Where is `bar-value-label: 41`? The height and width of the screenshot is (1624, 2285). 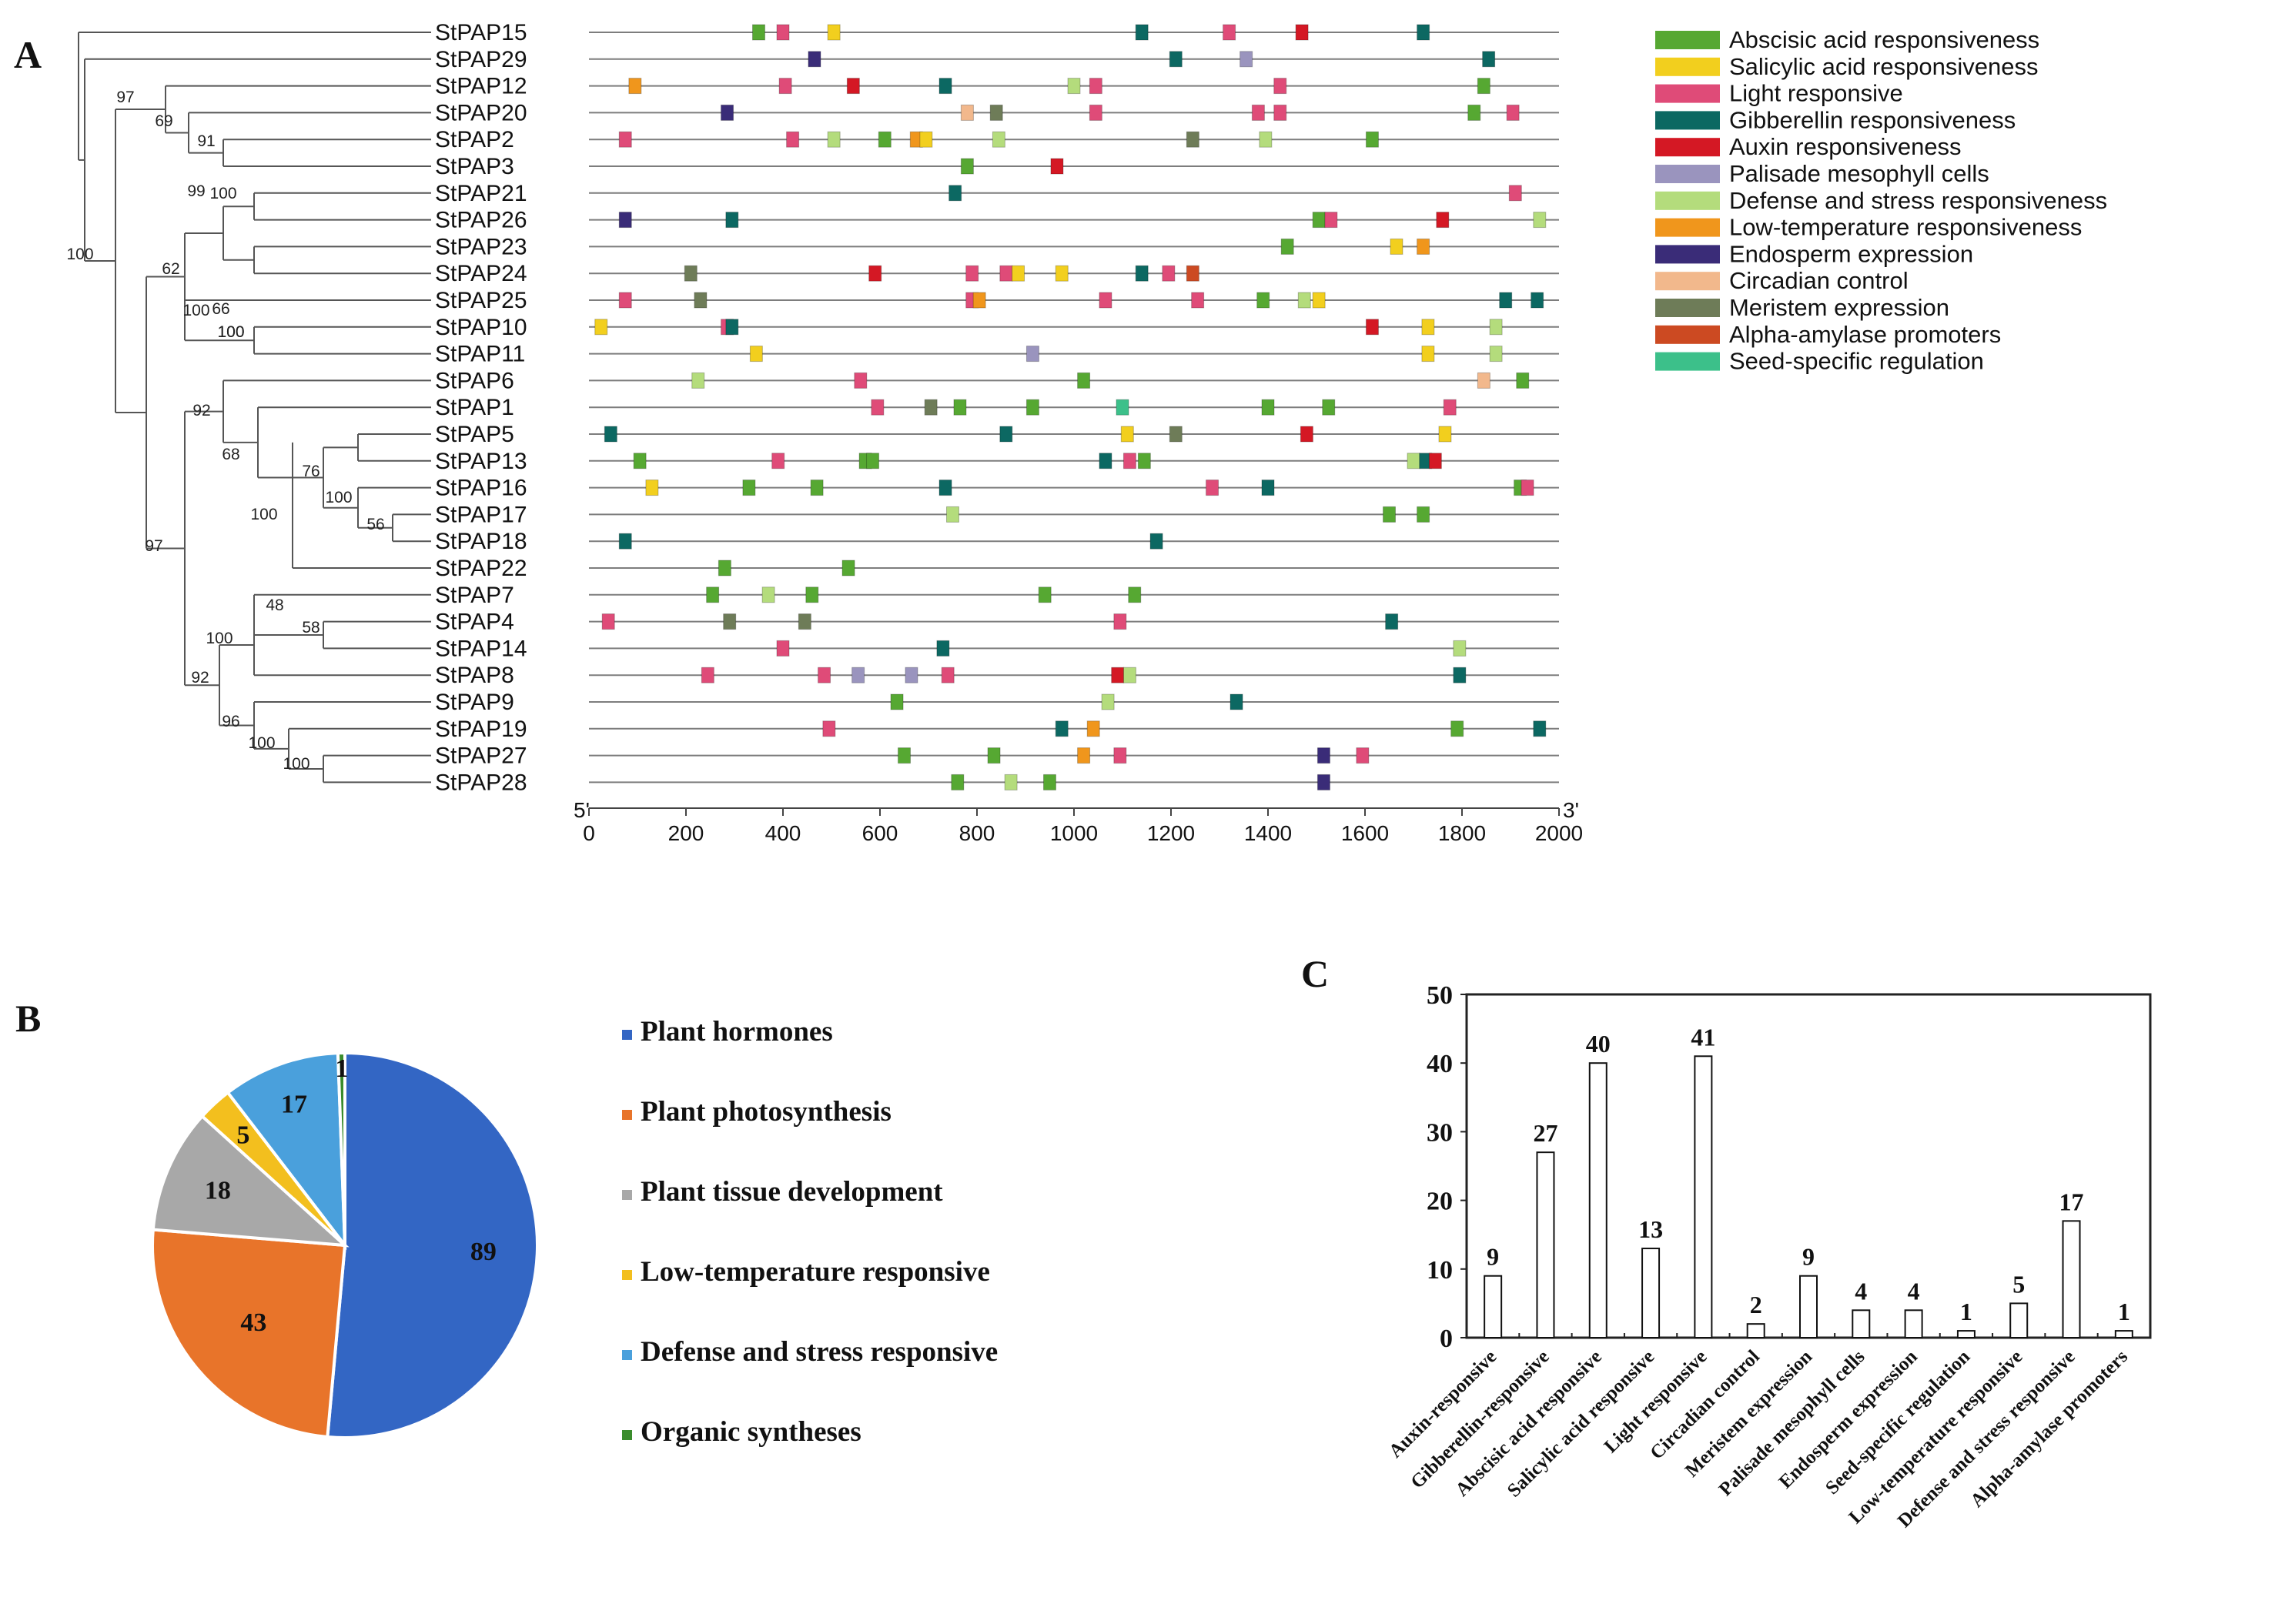 bar-value-label: 41 is located at coordinates (1703, 1037).